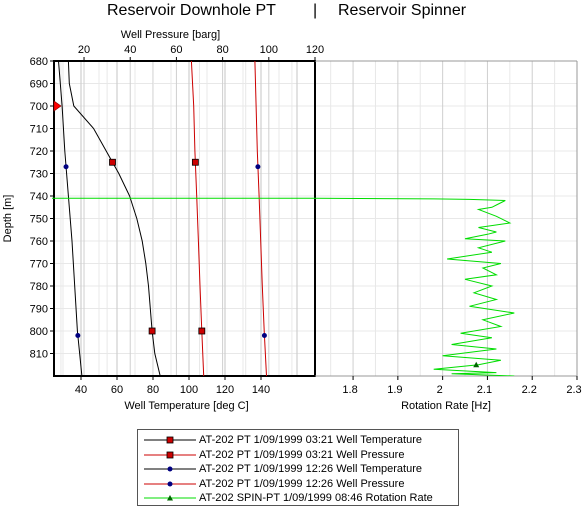 The image size is (583, 511). I want to click on temperature-tick-label: 40, so click(81, 390).